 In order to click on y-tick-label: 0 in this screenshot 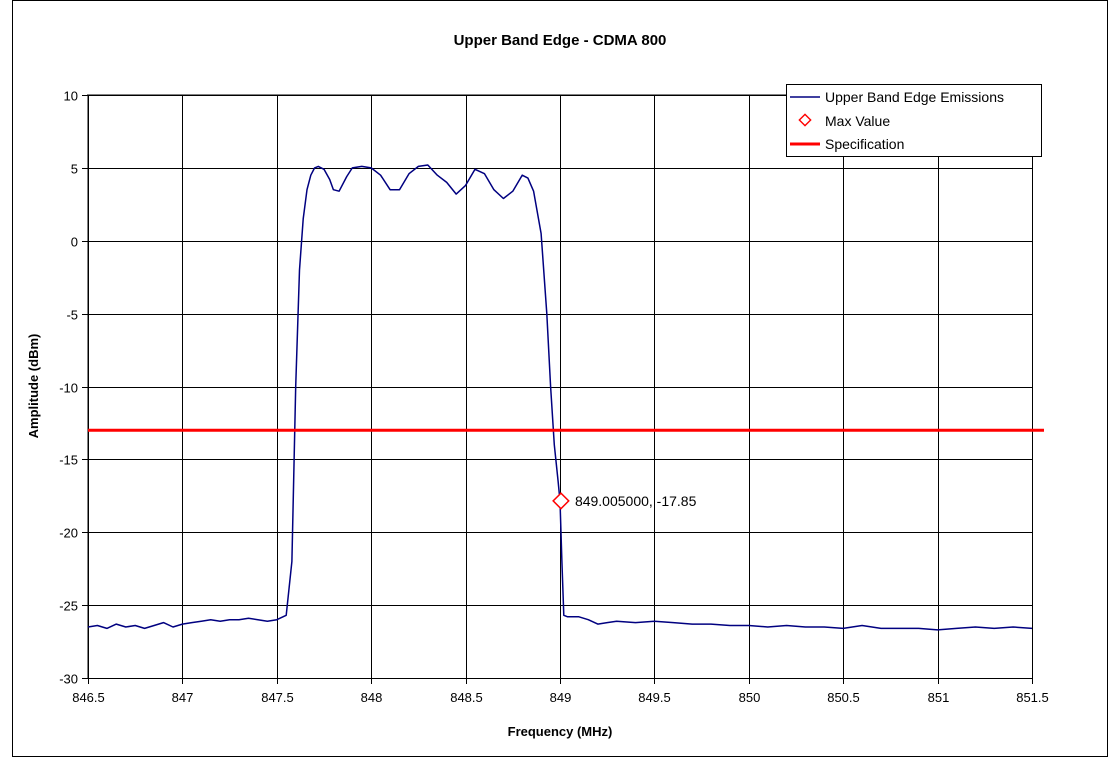, I will do `click(74, 242)`.